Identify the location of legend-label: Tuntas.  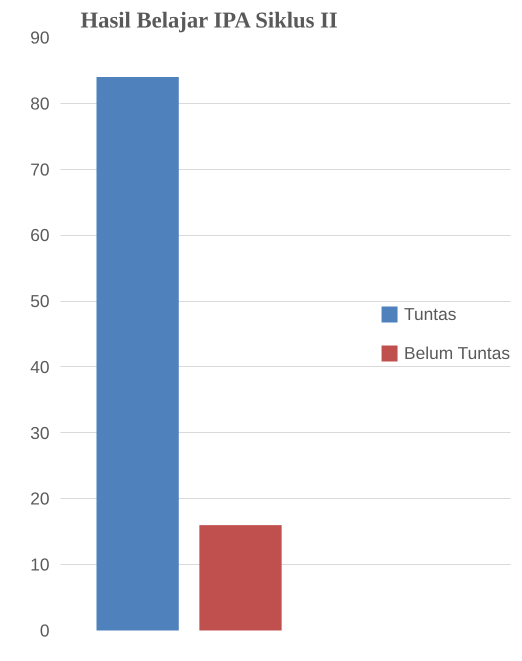
(430, 314).